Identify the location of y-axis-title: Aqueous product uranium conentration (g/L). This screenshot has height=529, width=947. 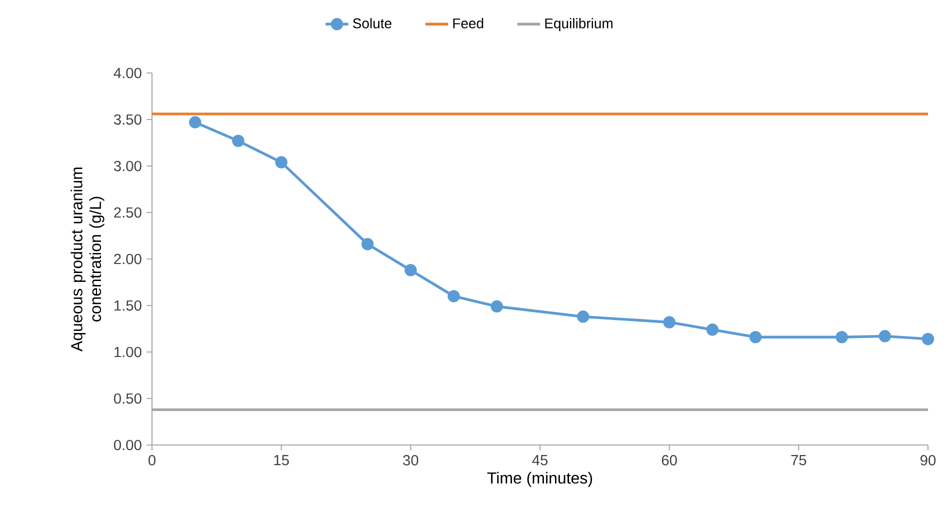
(87, 260).